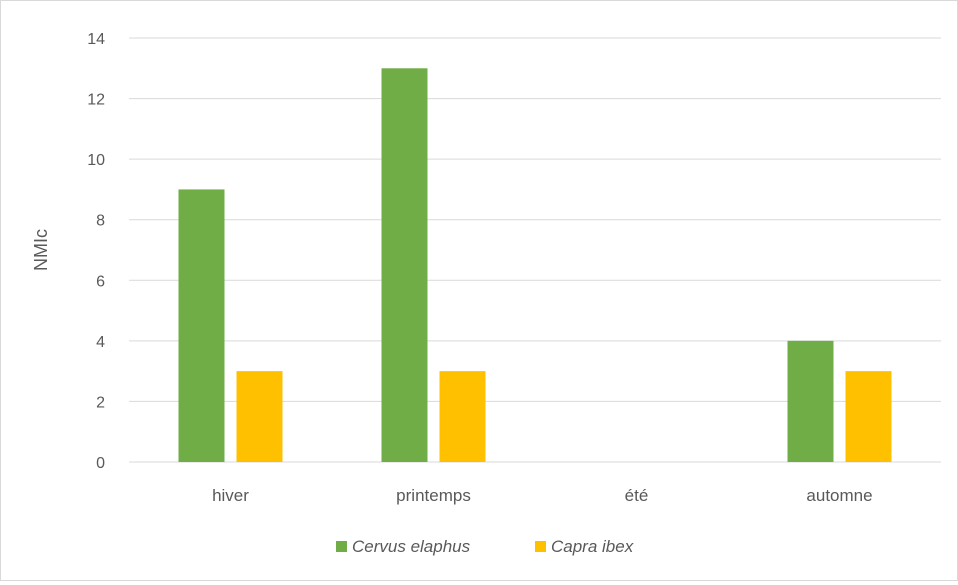  I want to click on y-tick-label: 10, so click(96, 160).